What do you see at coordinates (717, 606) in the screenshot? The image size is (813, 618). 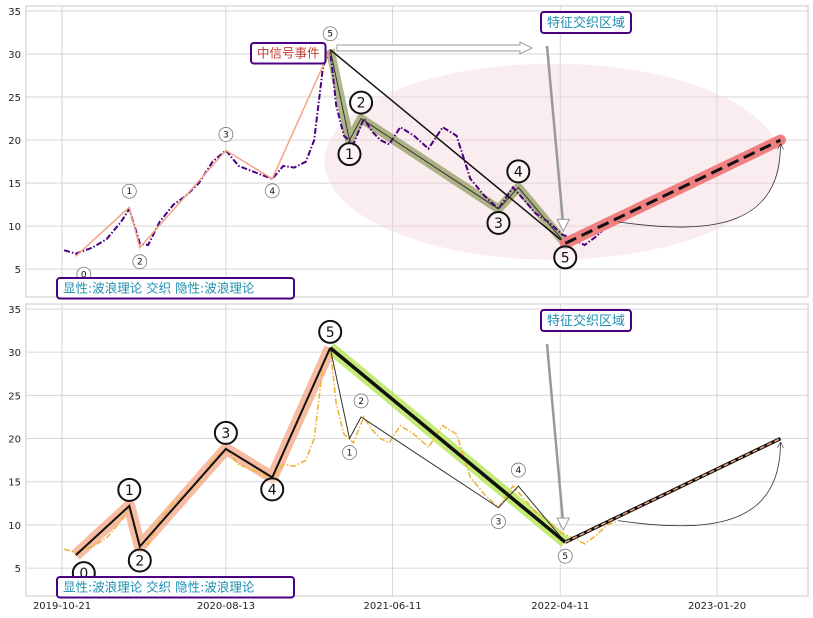 I see `x-tick-label: 2023-01-20` at bounding box center [717, 606].